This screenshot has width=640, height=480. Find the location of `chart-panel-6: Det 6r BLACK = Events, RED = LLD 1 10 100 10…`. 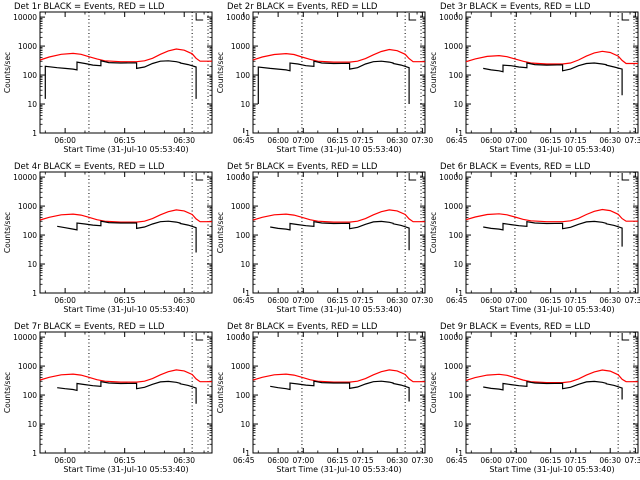

chart-panel-6: Det 6r BLACK = Events, RED = LLD 1 10 100 10… is located at coordinates (534, 238).